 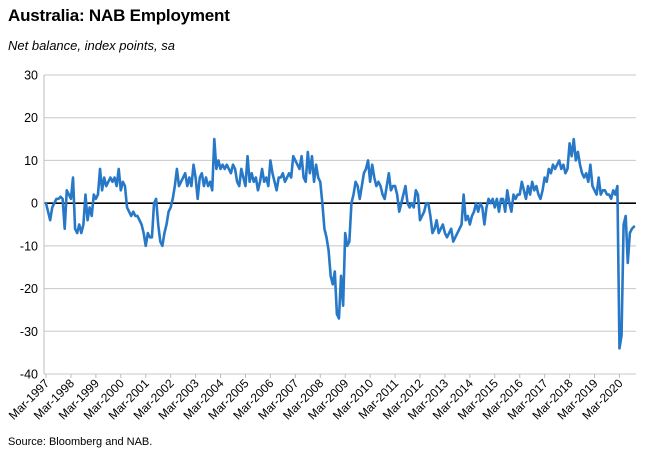 I want to click on y-tick-label: -10, so click(x=29, y=246).